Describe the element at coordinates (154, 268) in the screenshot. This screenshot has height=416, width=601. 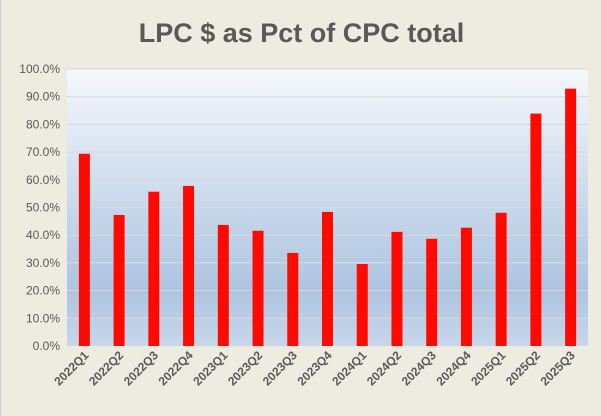
I see `bar-2022Q3` at that location.